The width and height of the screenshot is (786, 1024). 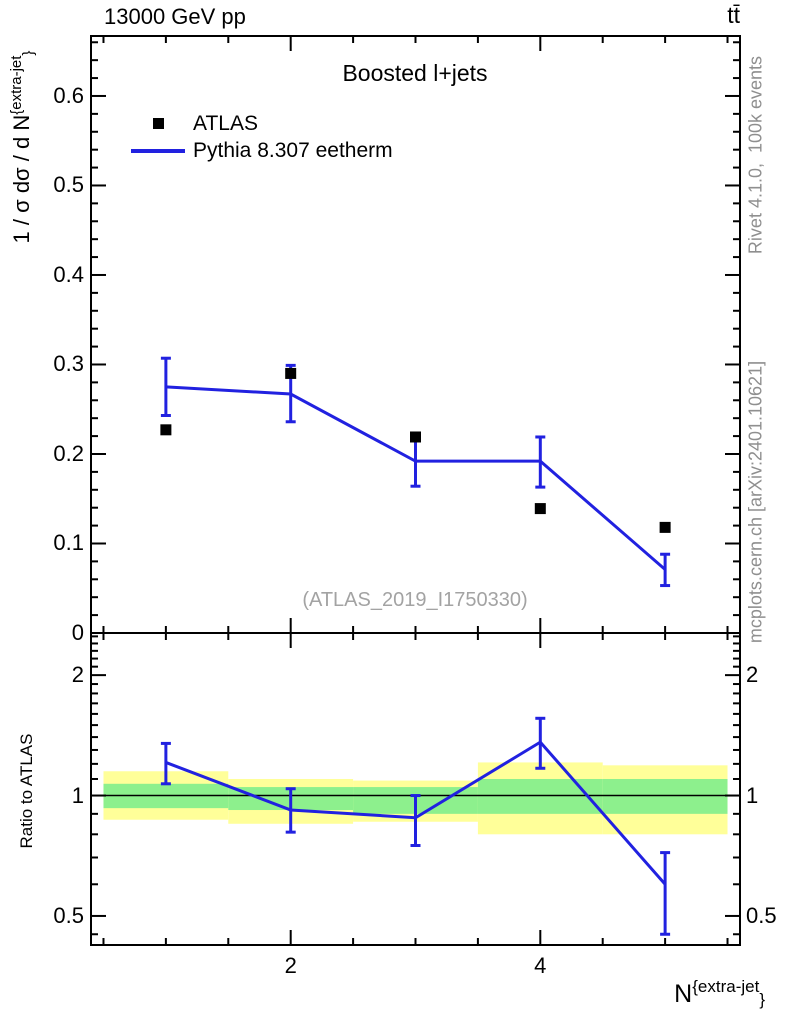 I want to click on main-y-tick-label: 0.1, so click(x=68, y=543).